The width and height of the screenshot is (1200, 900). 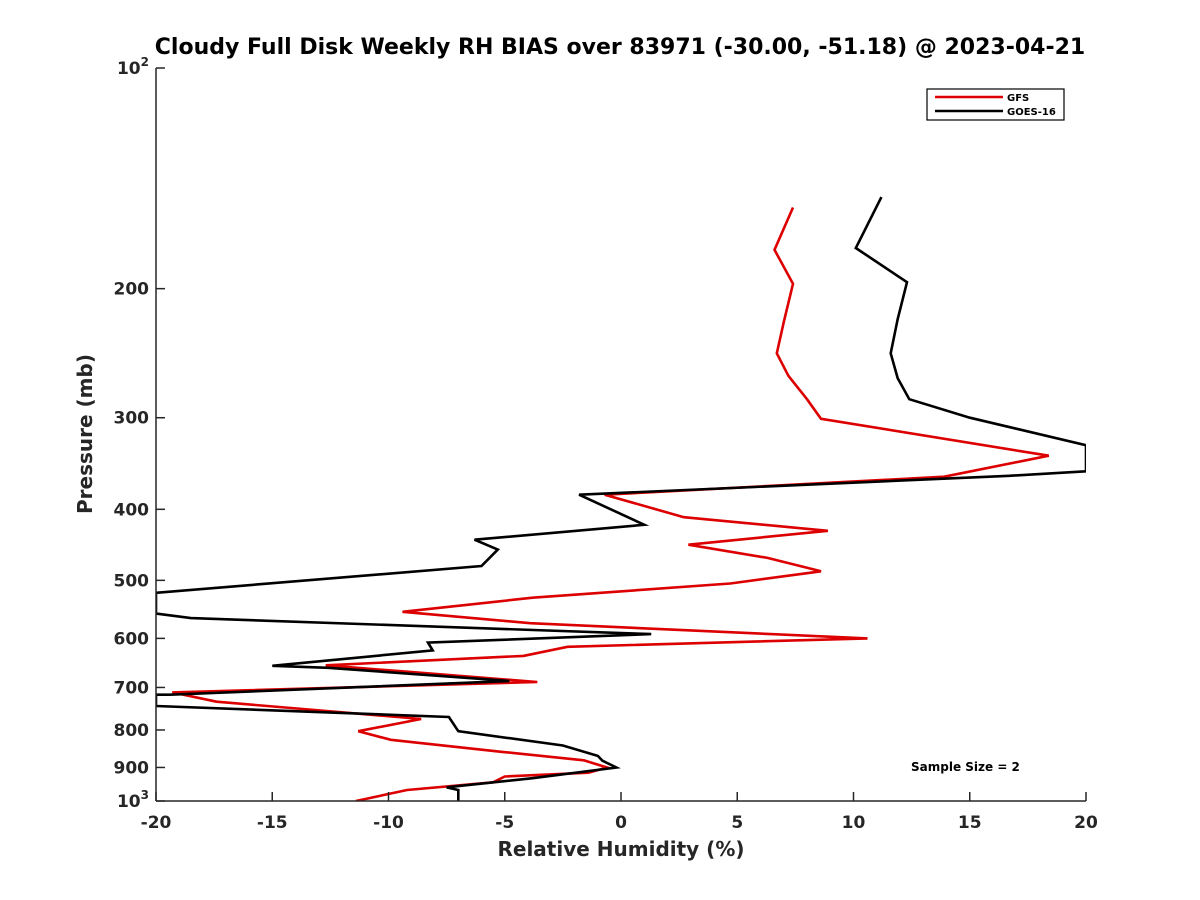 I want to click on sample-size-annotation: Sample Size = 2, so click(x=965, y=767).